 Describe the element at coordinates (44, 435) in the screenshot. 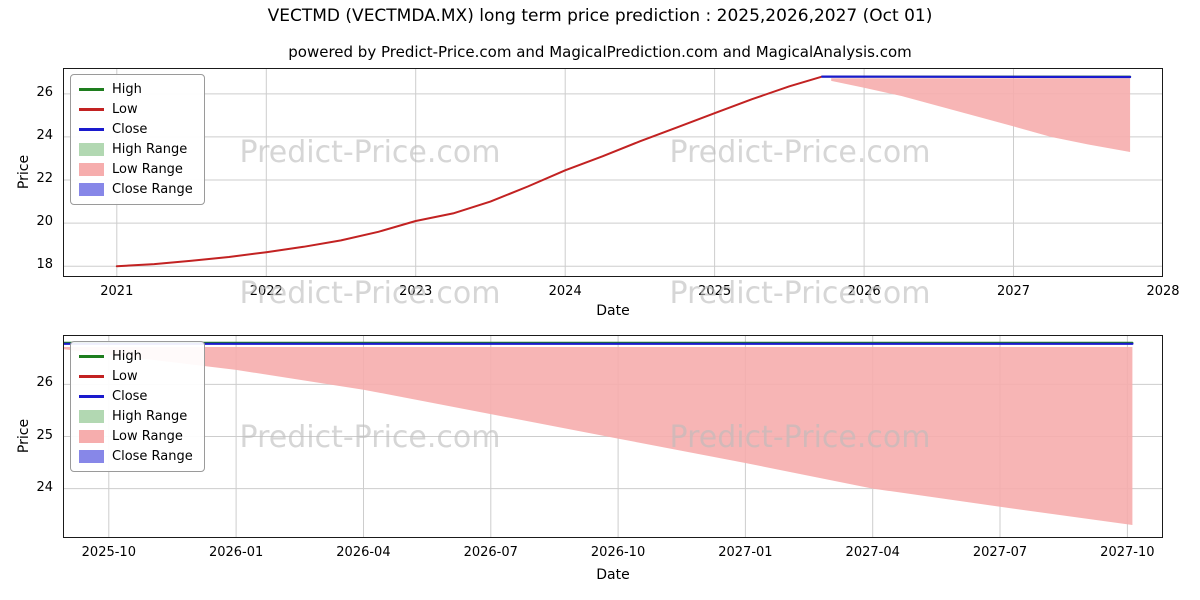

I see `y-tick-label: 25` at that location.